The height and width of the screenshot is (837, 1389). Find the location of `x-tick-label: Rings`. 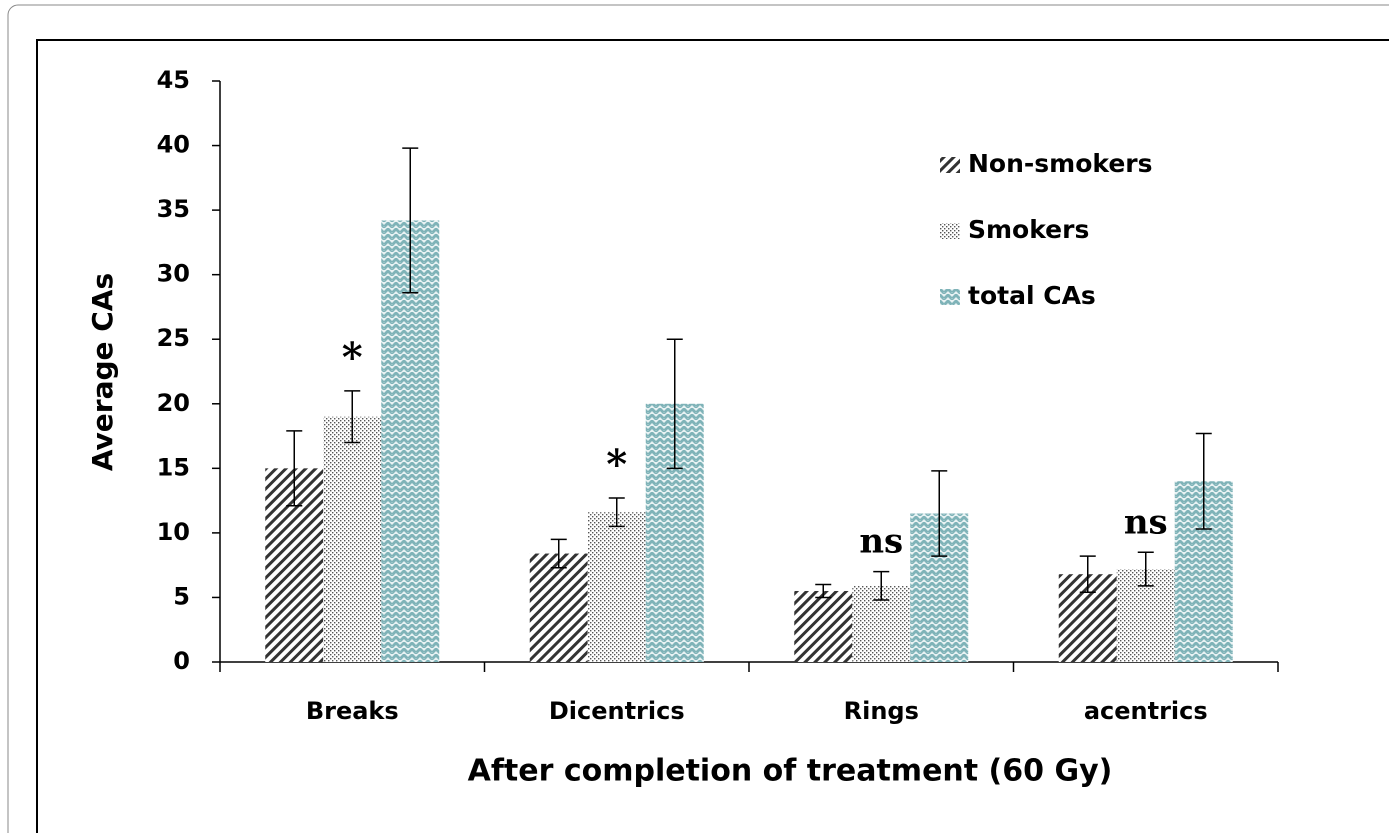

x-tick-label: Rings is located at coordinates (881, 711).